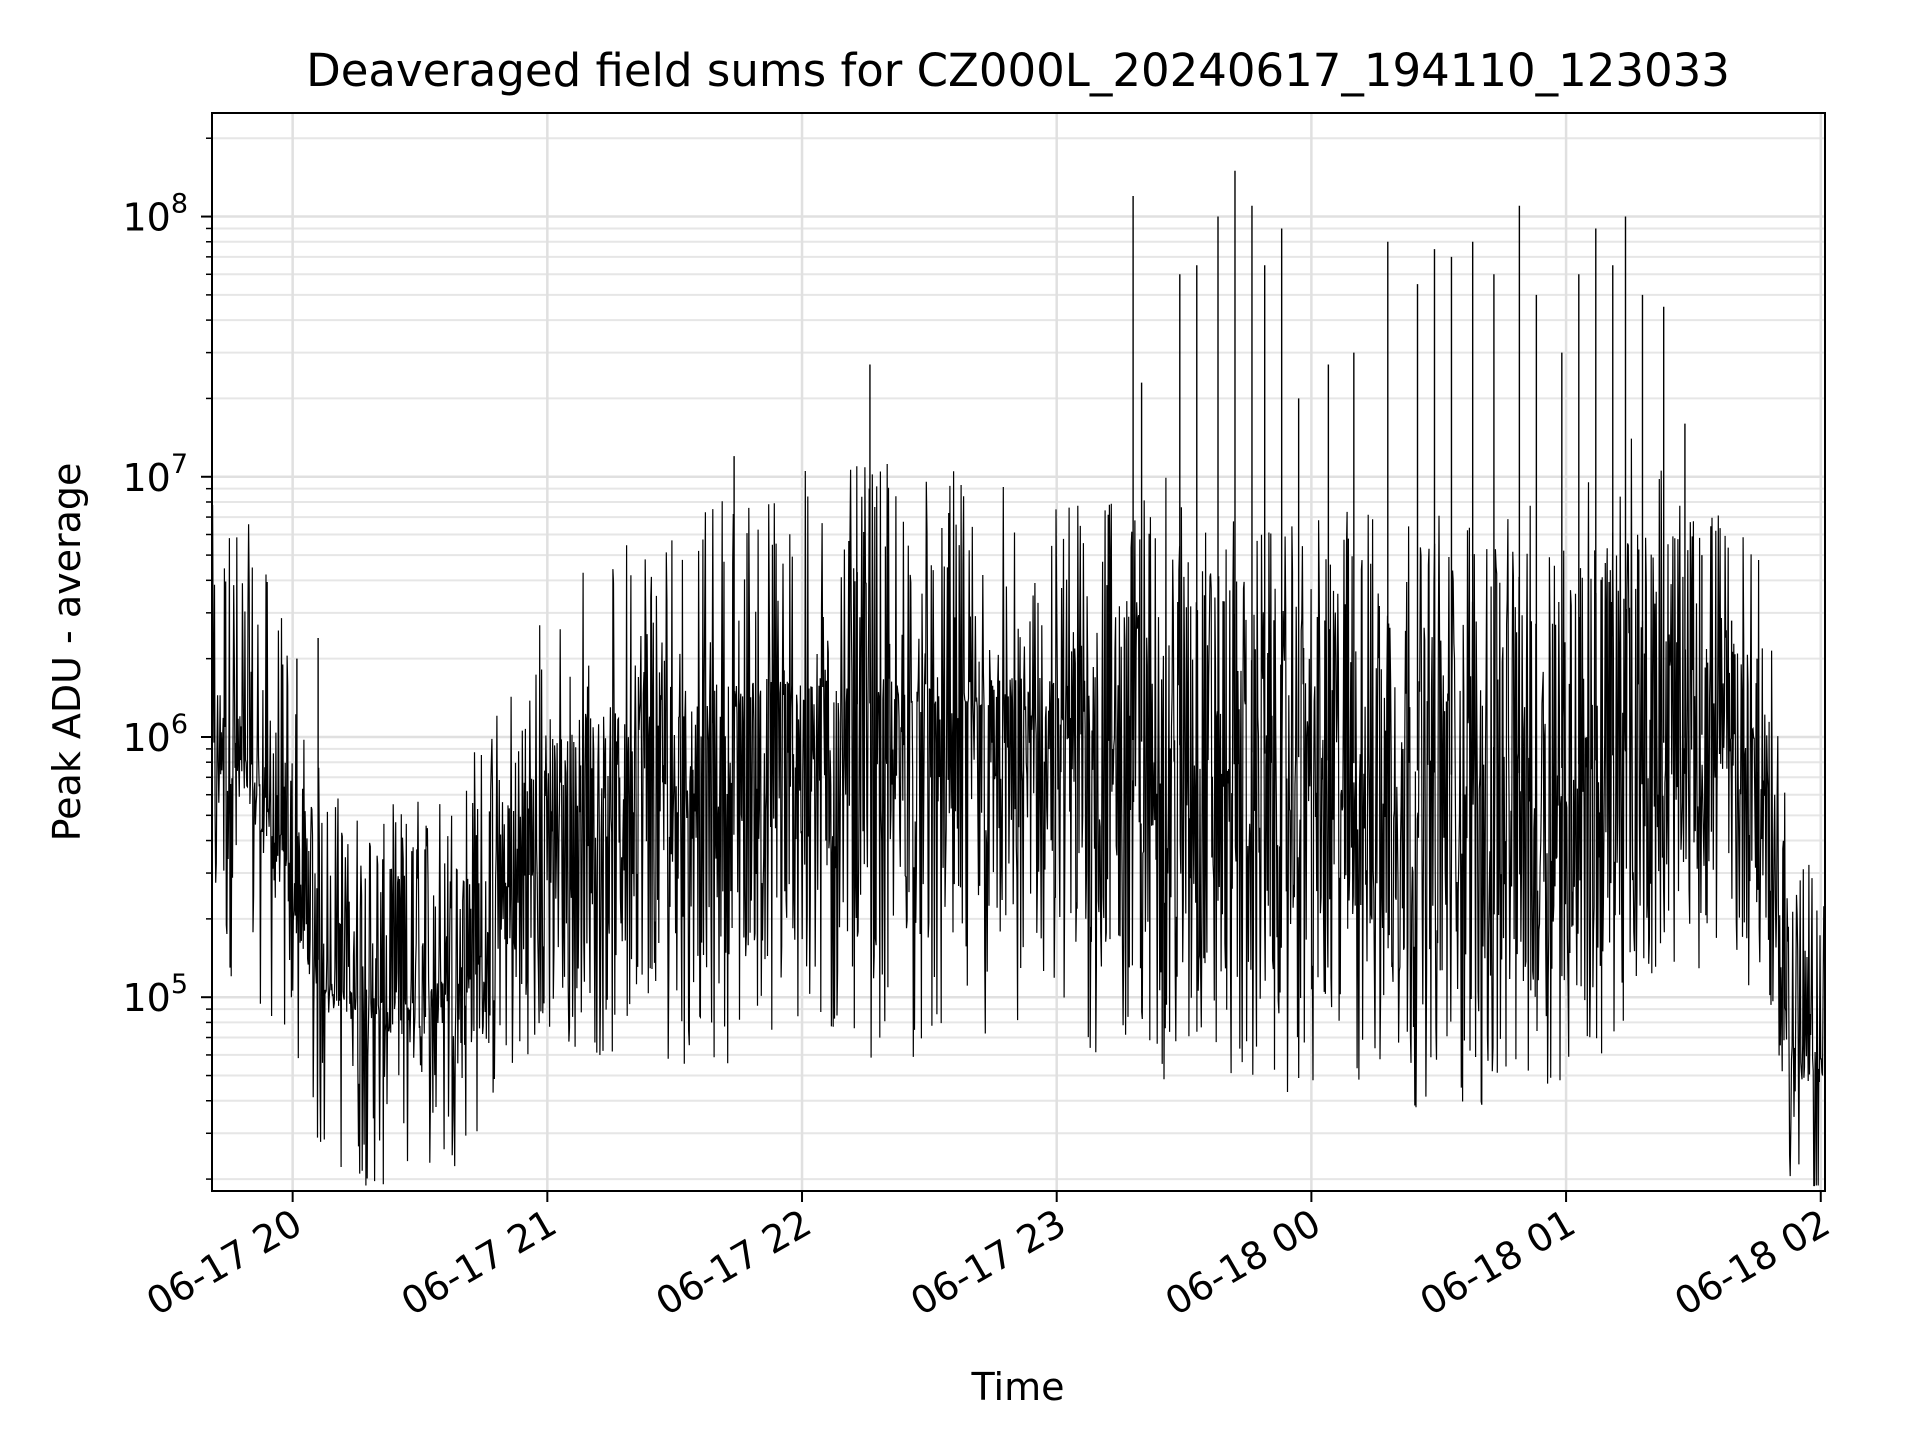 This screenshot has height=1440, width=1920. I want to click on y-tick-label: 10⁵, so click(155, 994).